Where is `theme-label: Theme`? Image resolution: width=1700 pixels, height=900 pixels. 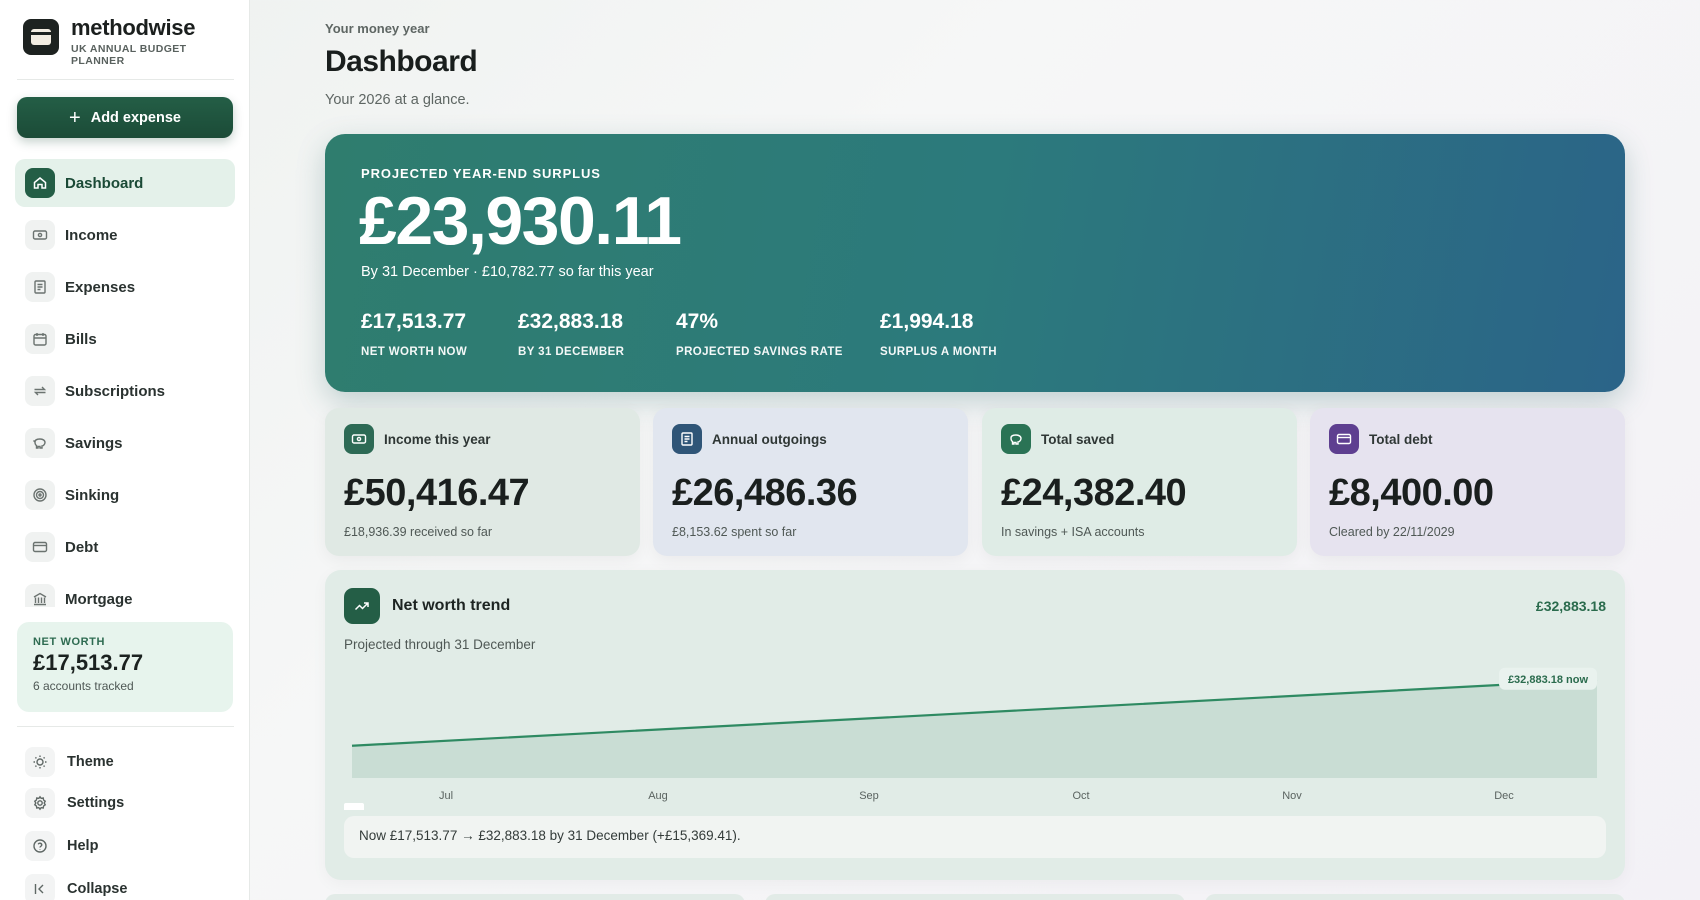
theme-label: Theme is located at coordinates (90, 762).